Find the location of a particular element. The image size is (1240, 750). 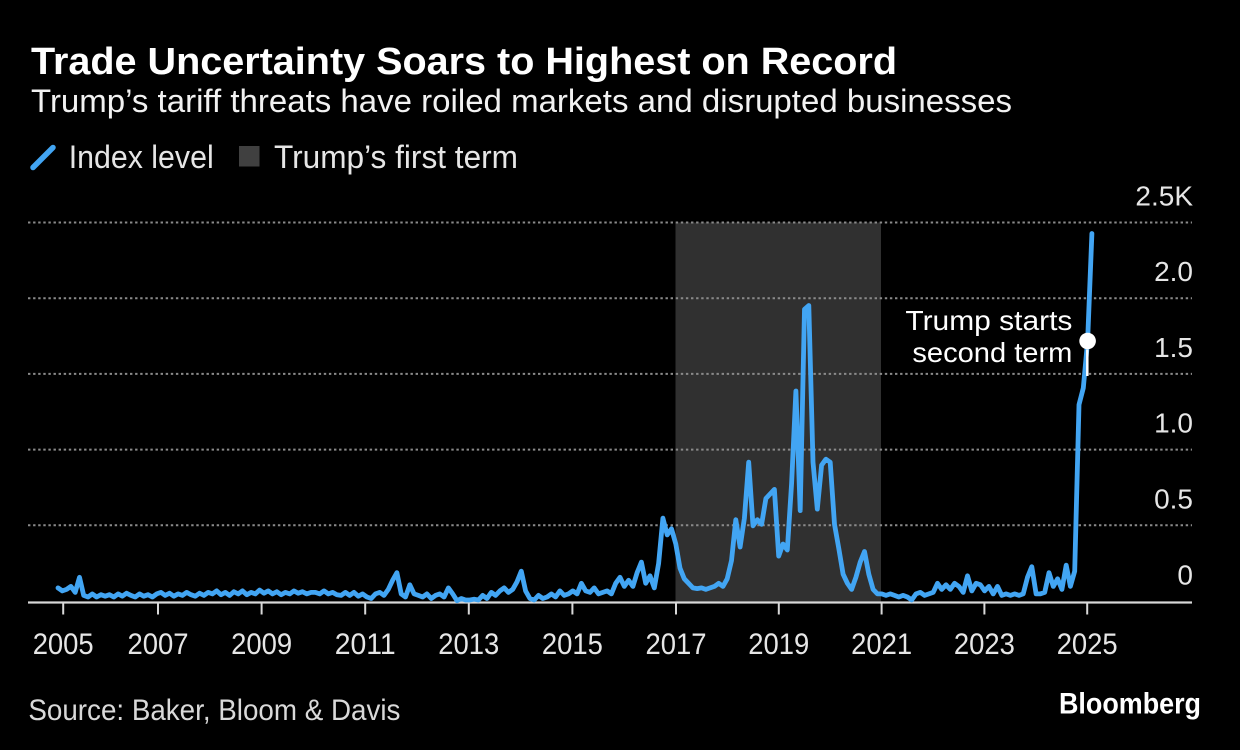

svg-text: 2005 is located at coordinates (63, 644).